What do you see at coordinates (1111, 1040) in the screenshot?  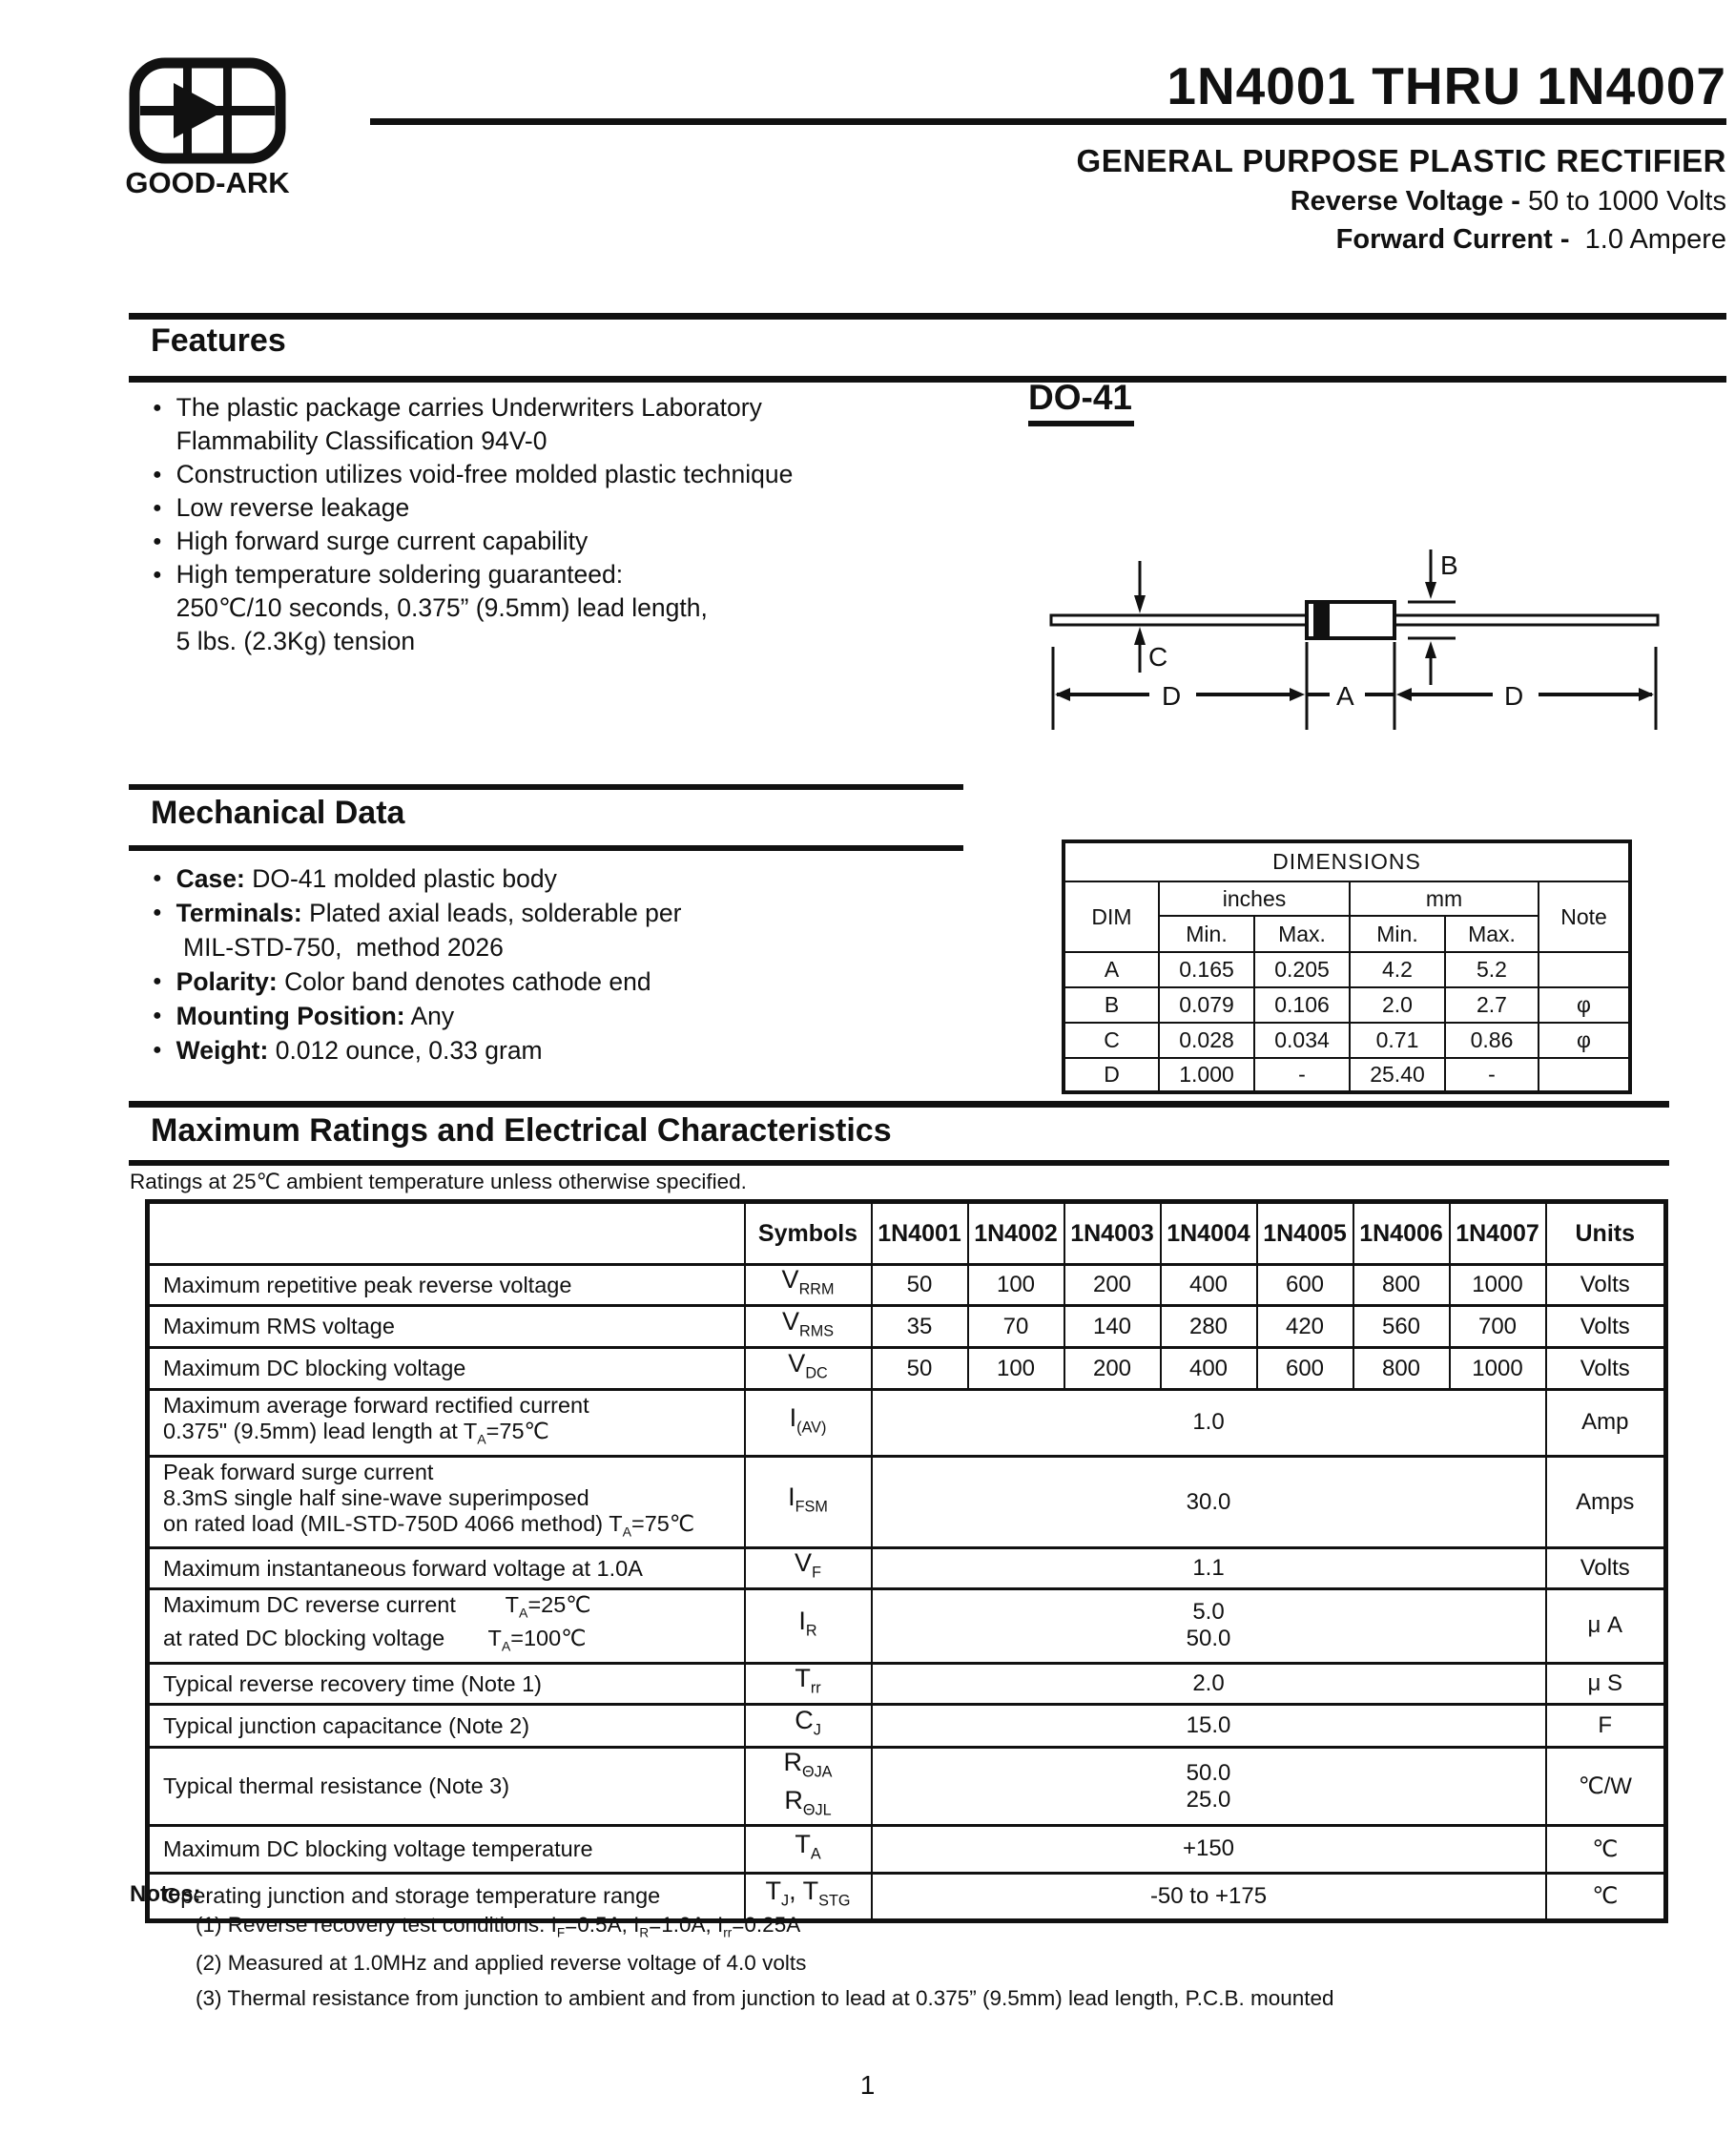 I see `dim-cell: C` at bounding box center [1111, 1040].